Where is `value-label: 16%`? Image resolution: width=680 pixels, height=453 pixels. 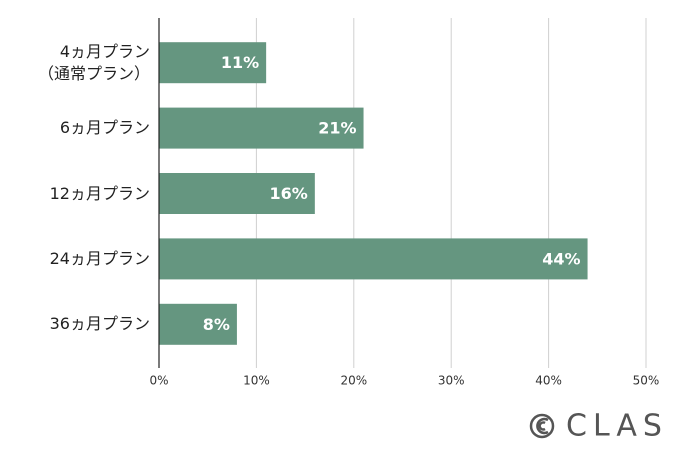
value-label: 16% is located at coordinates (289, 193).